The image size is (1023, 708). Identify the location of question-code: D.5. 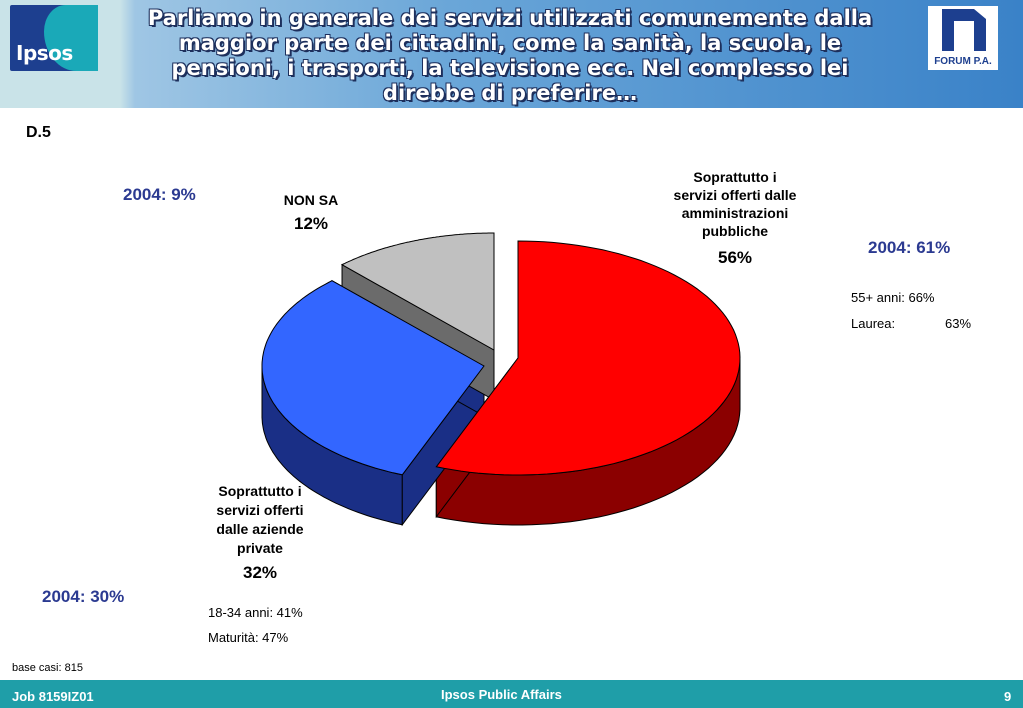
(38, 132).